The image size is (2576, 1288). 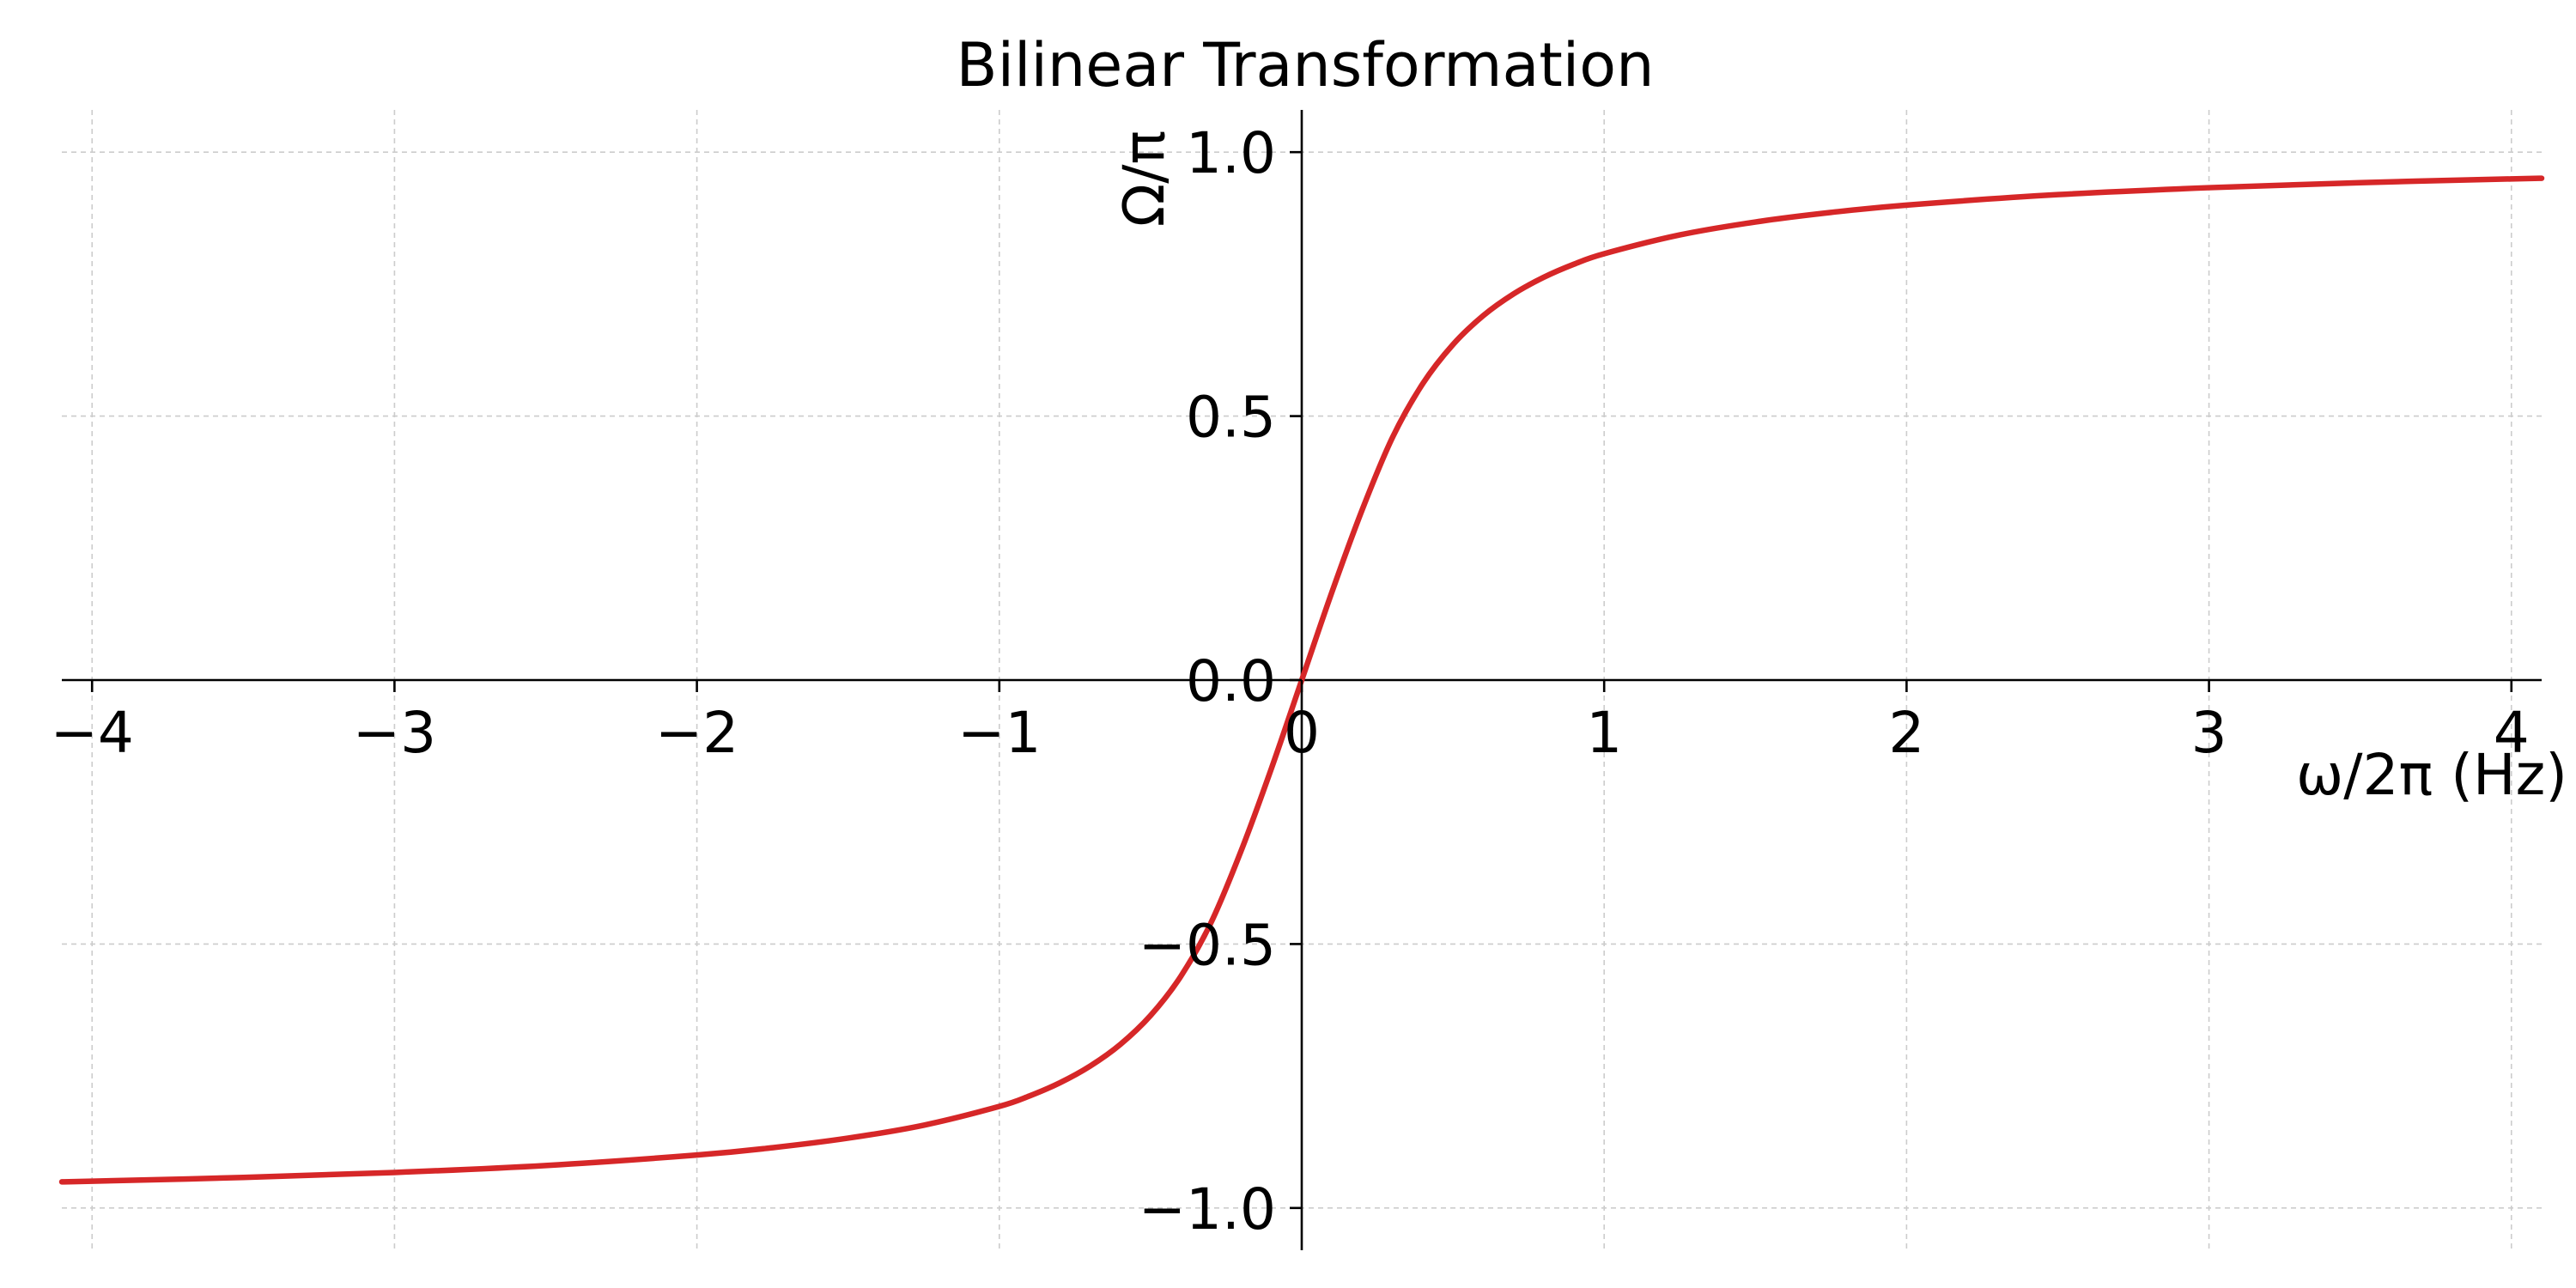 I want to click on y-axis-label: Ω/π, so click(x=1144, y=179).